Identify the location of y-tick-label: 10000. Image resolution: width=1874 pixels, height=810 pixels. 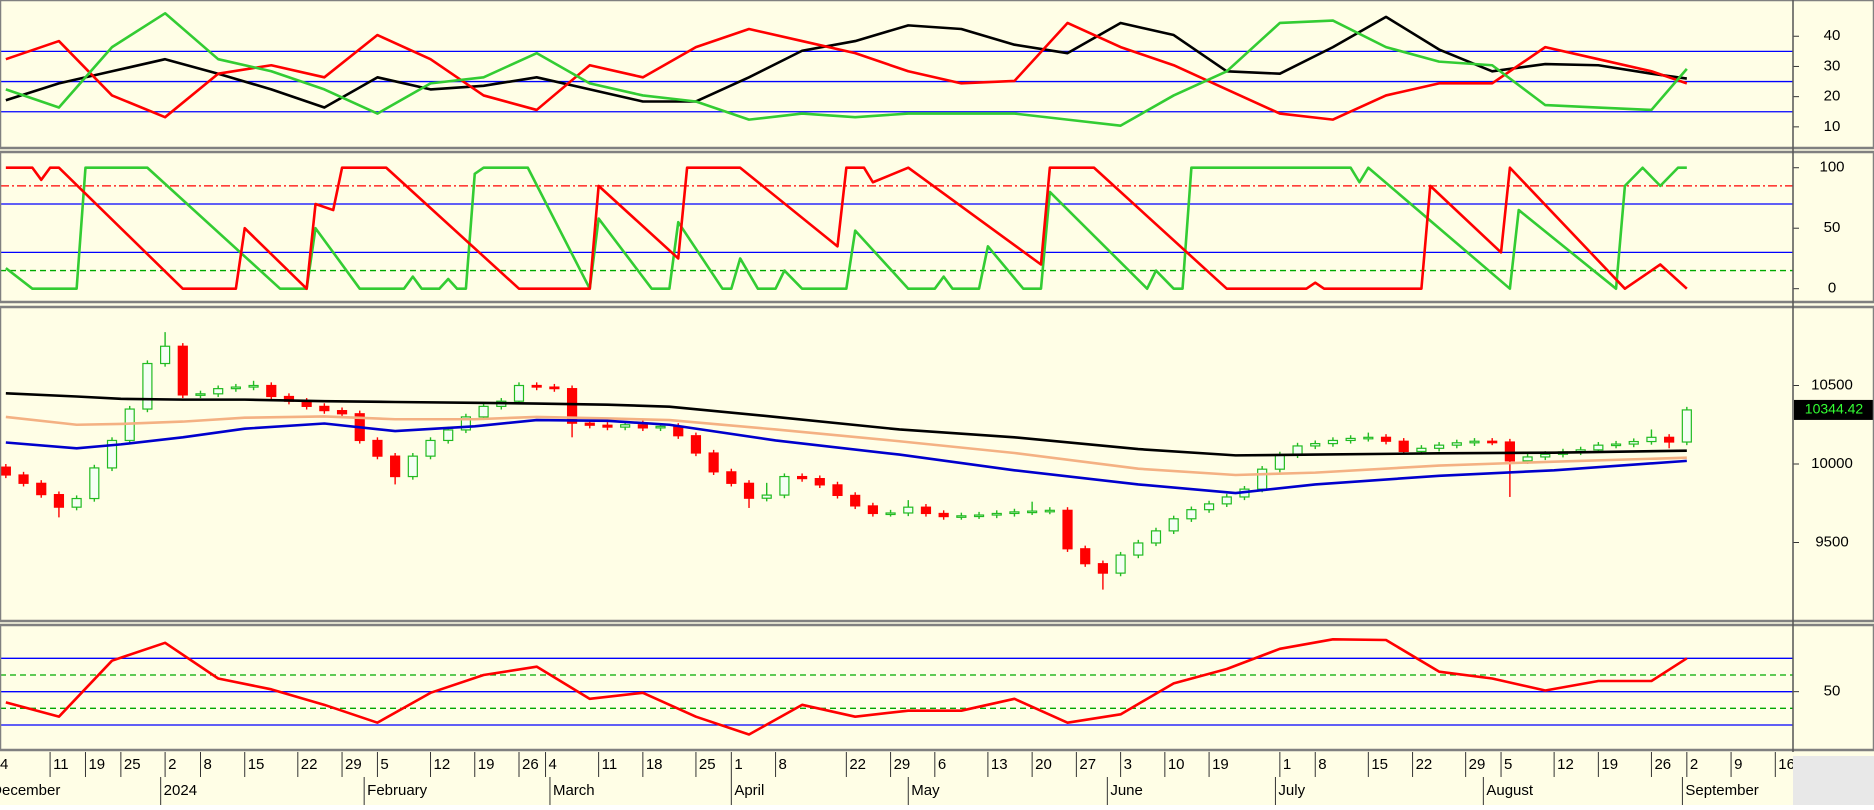
(1832, 463).